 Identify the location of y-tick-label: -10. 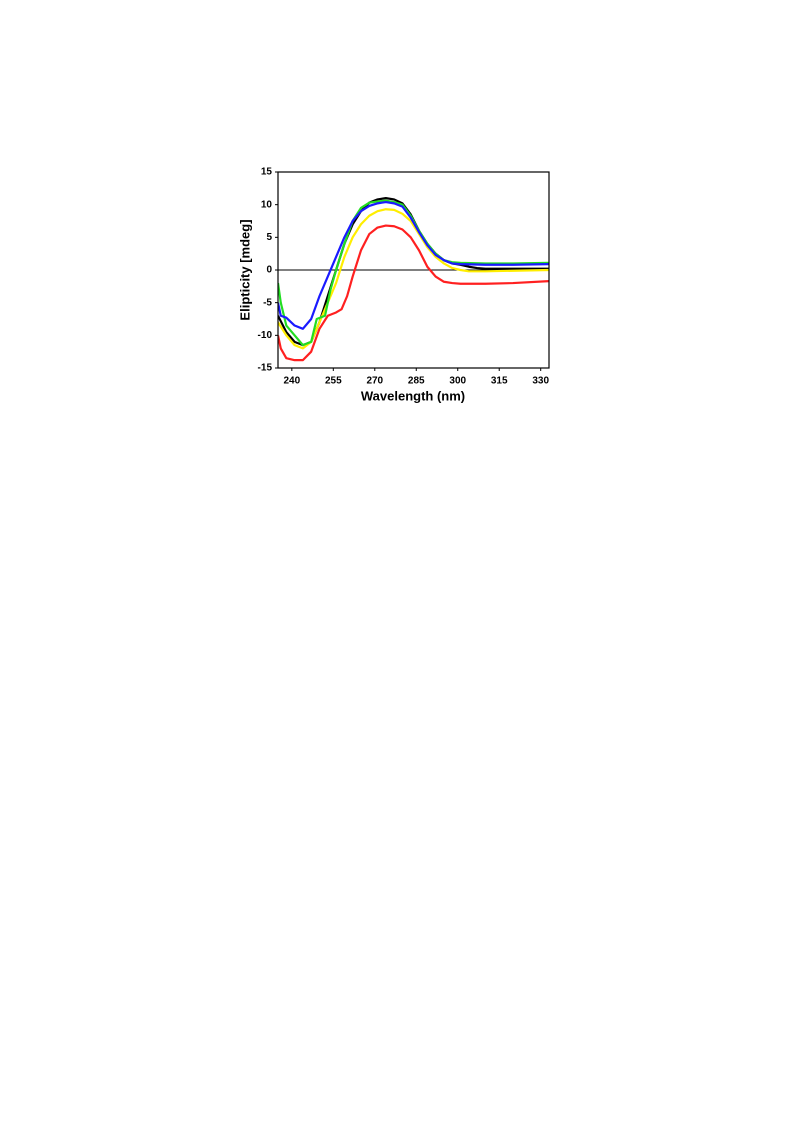
(265, 335).